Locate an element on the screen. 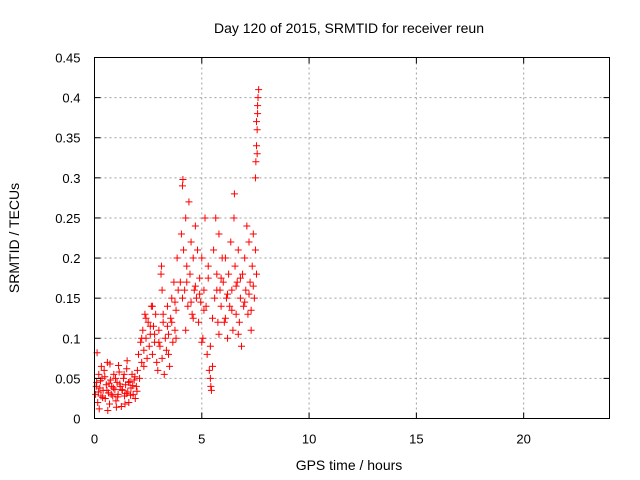  y-tick-label: 0.3 is located at coordinates (71, 178).